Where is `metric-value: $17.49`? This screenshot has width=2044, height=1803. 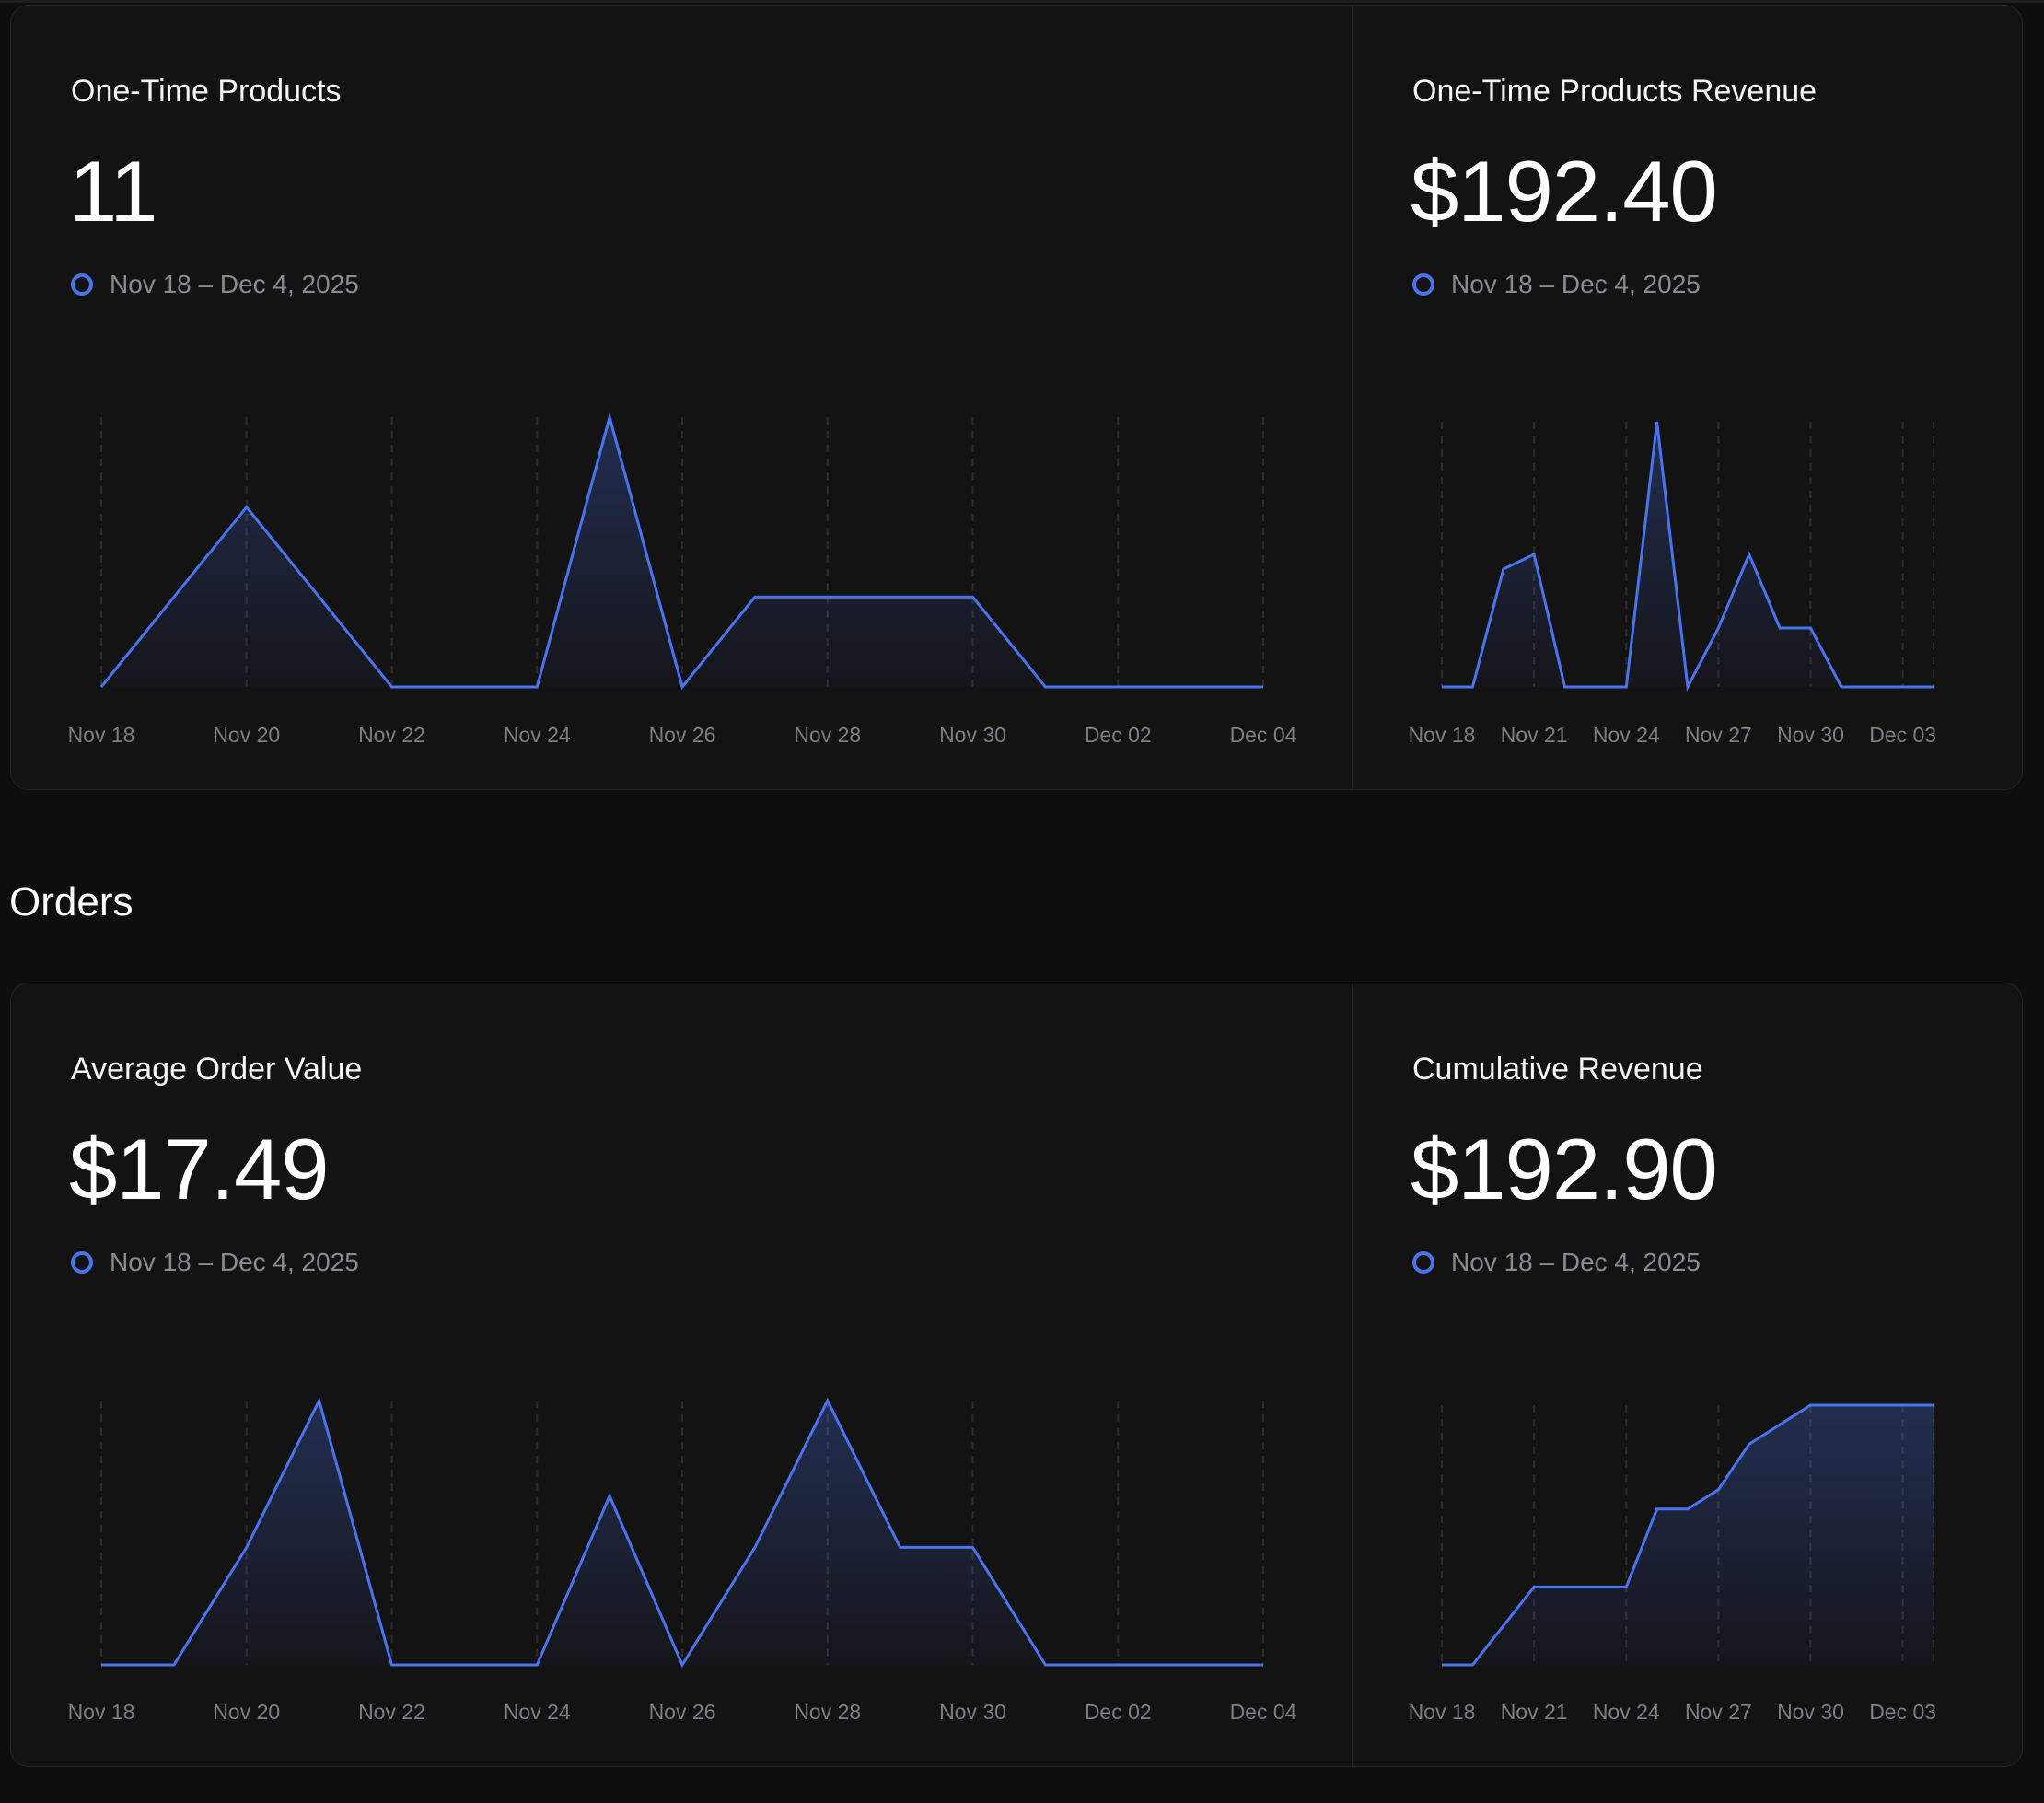
metric-value: $17.49 is located at coordinates (199, 1169).